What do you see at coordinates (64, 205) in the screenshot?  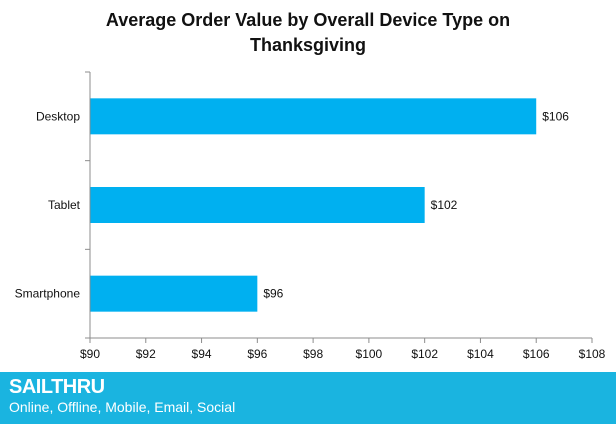 I see `category-label: Tablet` at bounding box center [64, 205].